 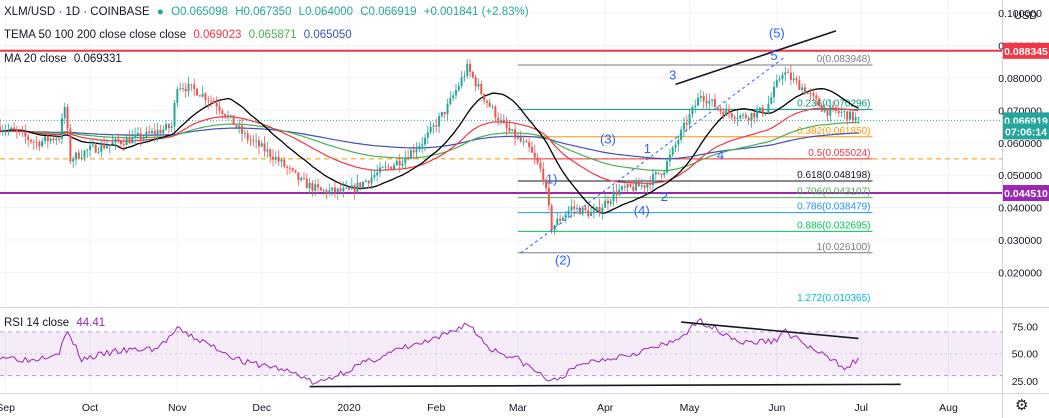 What do you see at coordinates (563, 259) in the screenshot?
I see `elliott-wave-label: (2)` at bounding box center [563, 259].